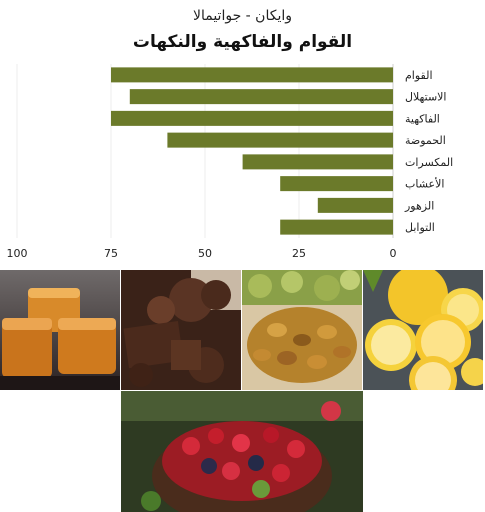 The height and width of the screenshot is (512, 485). What do you see at coordinates (242, 16) in the screenshot?
I see `chart-subtitle: وايكان - جواتيمالا` at bounding box center [242, 16].